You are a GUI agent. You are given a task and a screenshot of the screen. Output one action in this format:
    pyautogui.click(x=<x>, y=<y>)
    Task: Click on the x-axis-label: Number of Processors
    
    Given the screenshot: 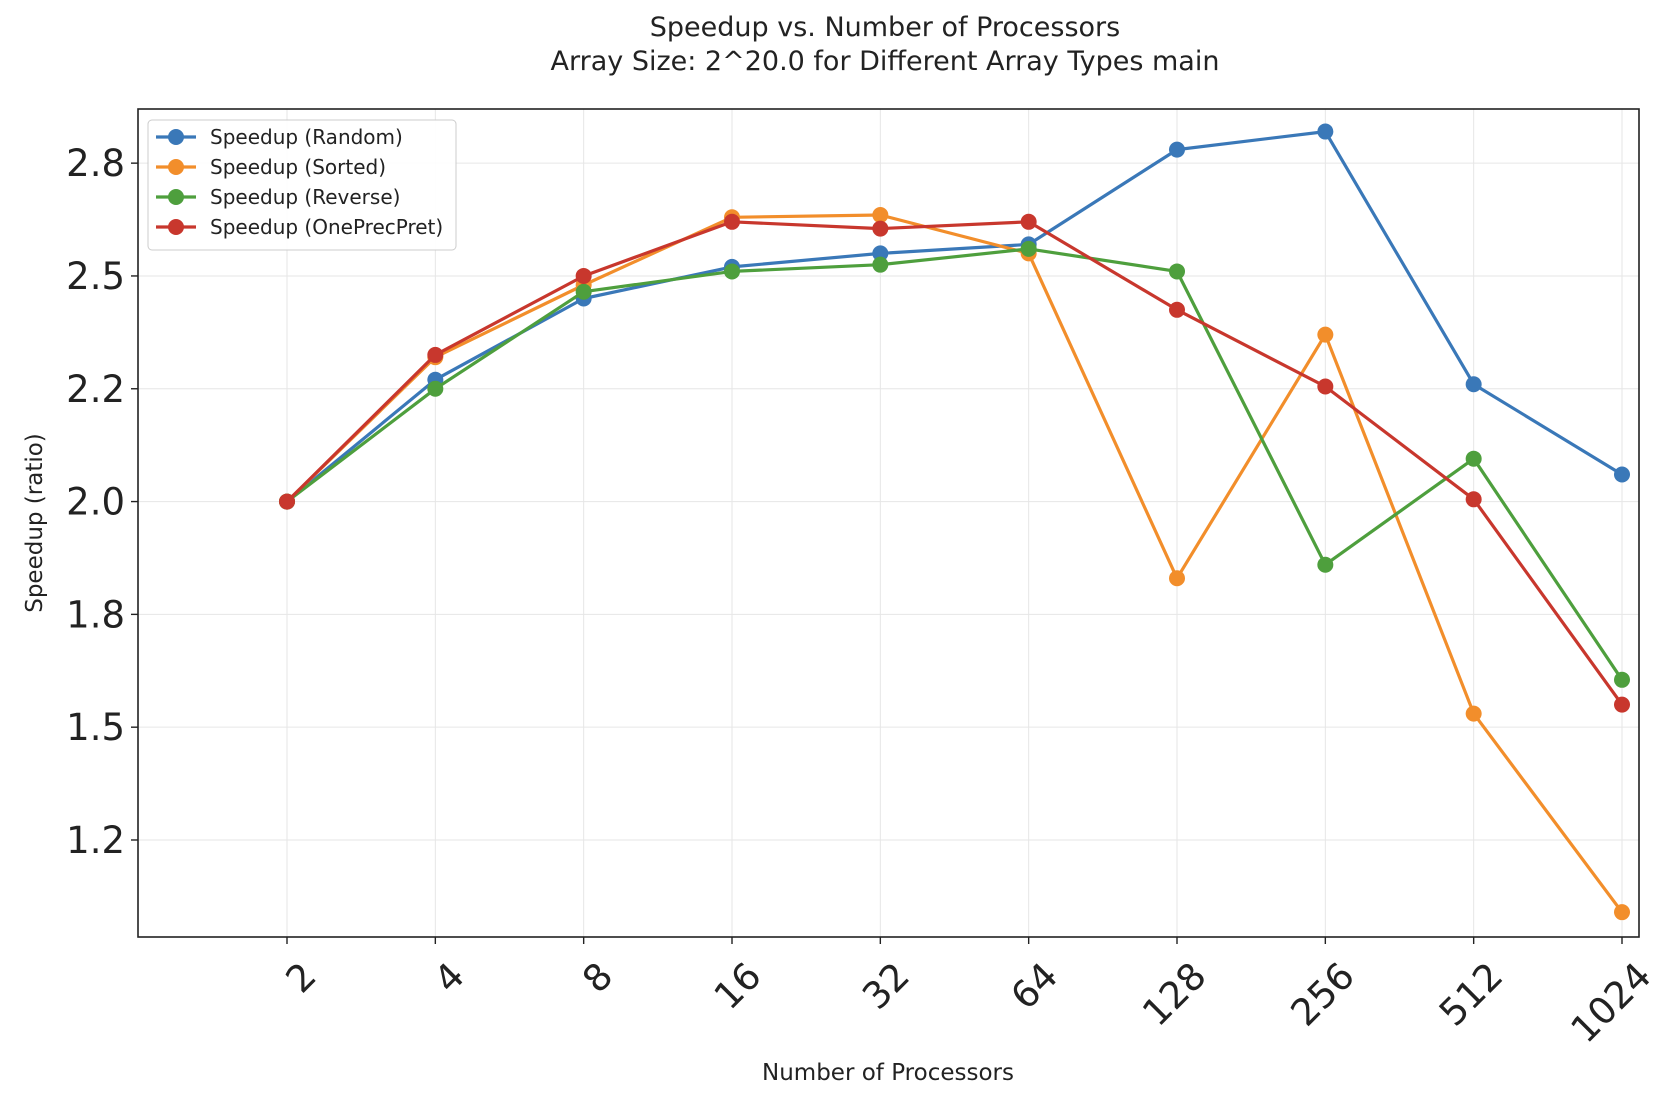 What is the action you would take?
    pyautogui.click(x=888, y=1073)
    